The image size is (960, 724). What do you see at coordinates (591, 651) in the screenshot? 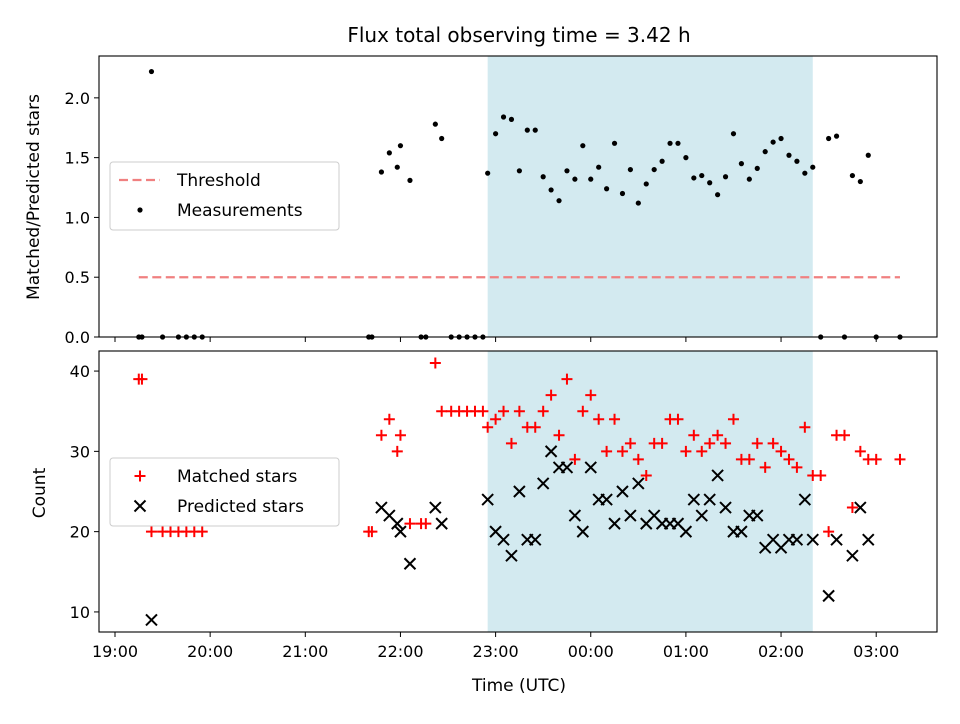
I see `x-tick-label: 00:00` at bounding box center [591, 651].